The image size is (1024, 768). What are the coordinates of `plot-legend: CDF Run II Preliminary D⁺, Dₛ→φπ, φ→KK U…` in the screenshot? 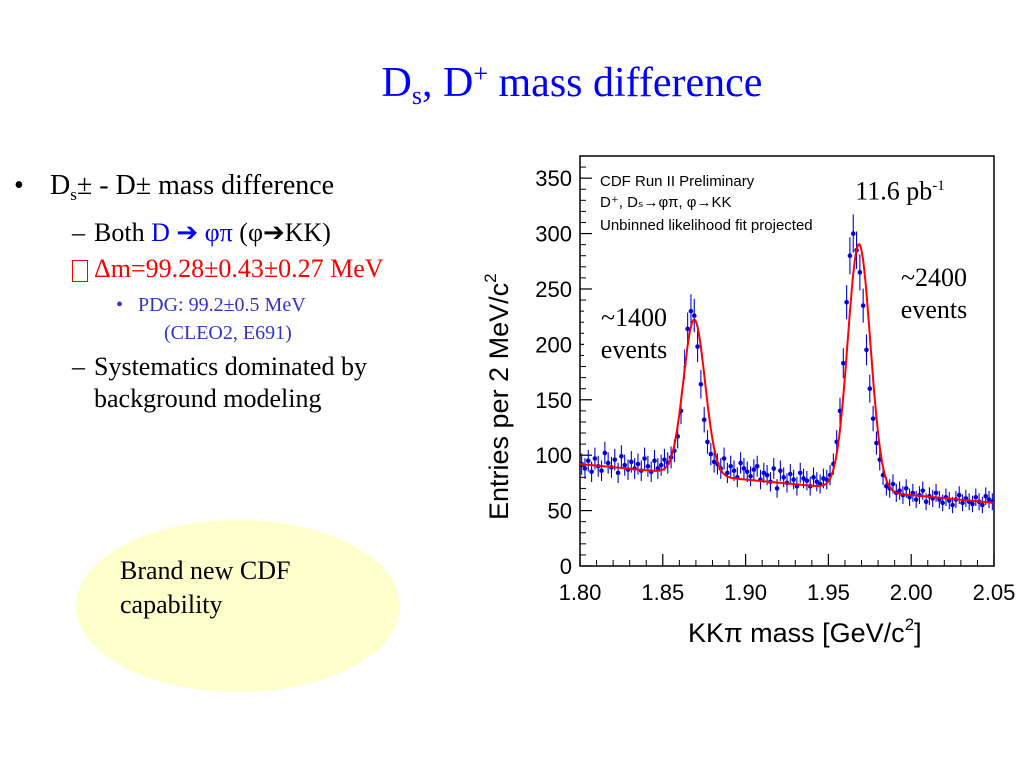 It's located at (706, 203).